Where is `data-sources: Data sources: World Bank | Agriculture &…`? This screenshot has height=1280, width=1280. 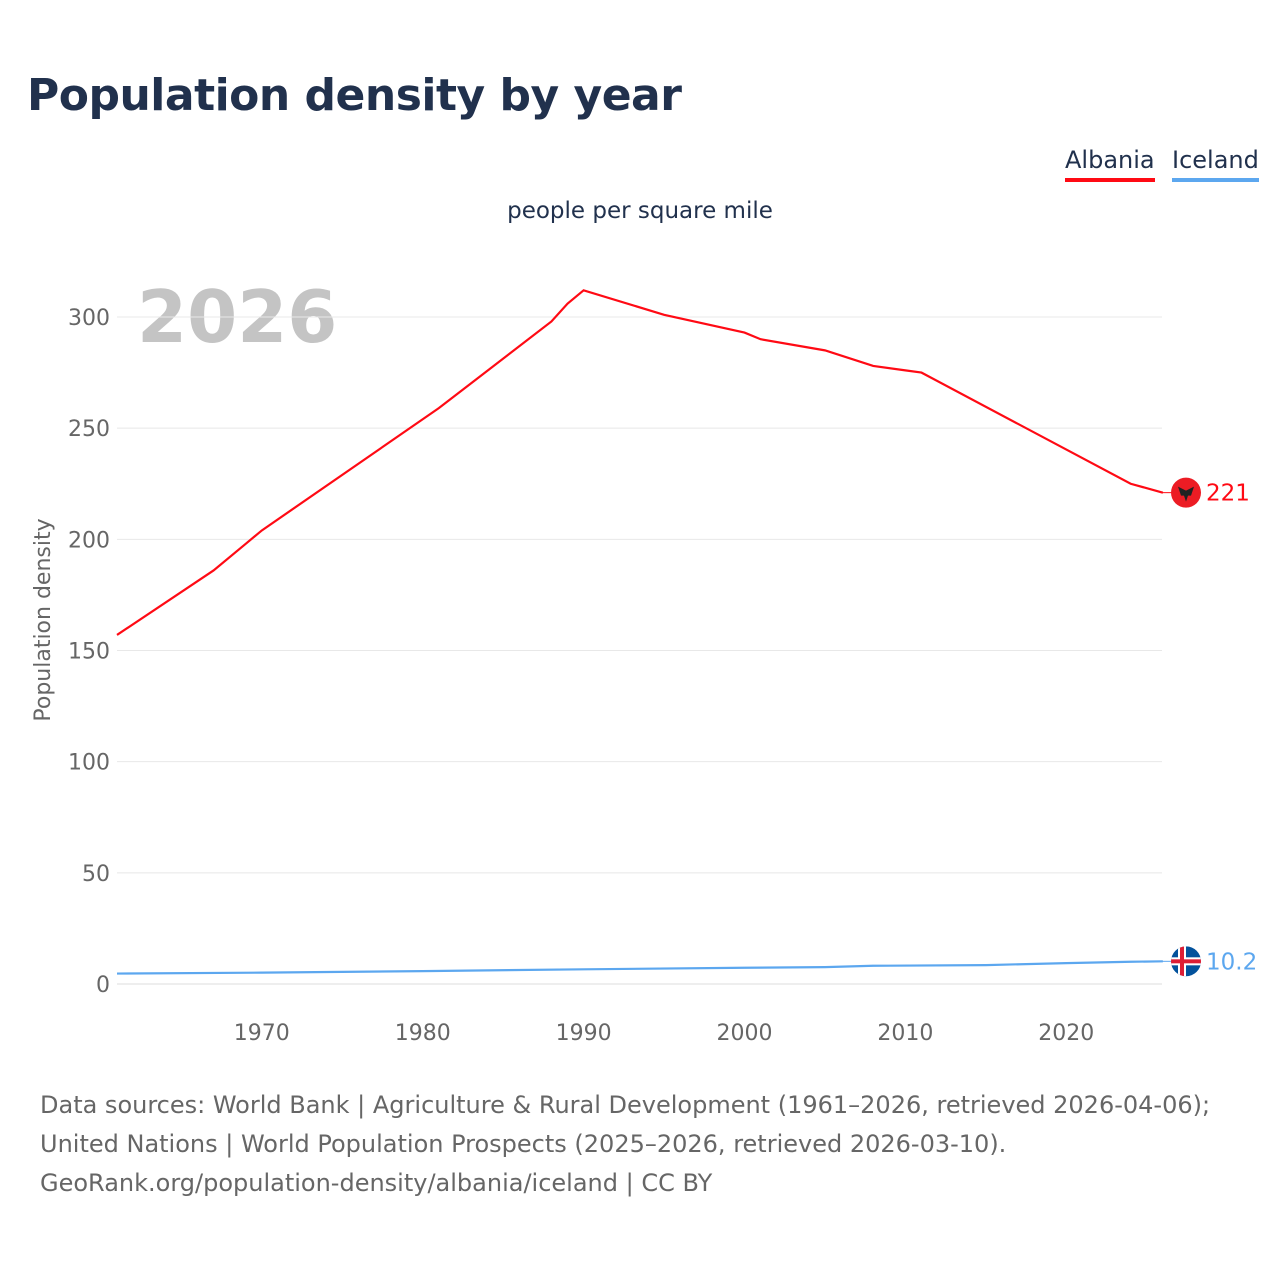 data-sources: Data sources: World Bank | Agriculture &… is located at coordinates (625, 1124).